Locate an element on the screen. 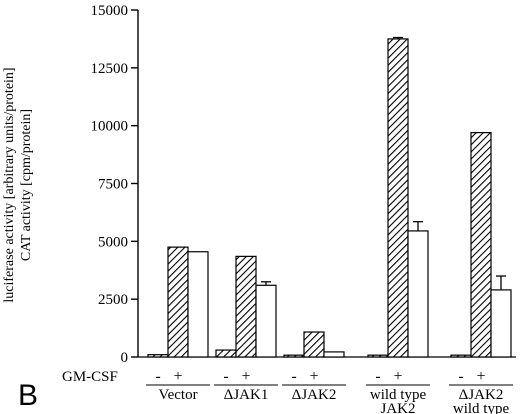  bar-group5-series2 is located at coordinates (481, 245).